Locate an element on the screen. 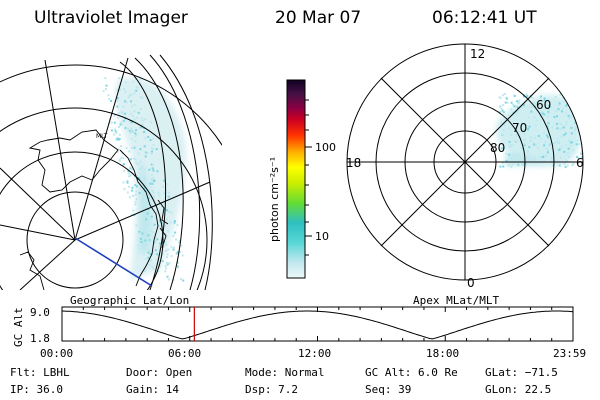  colorbar-tick-10: 10 is located at coordinates (322, 236).